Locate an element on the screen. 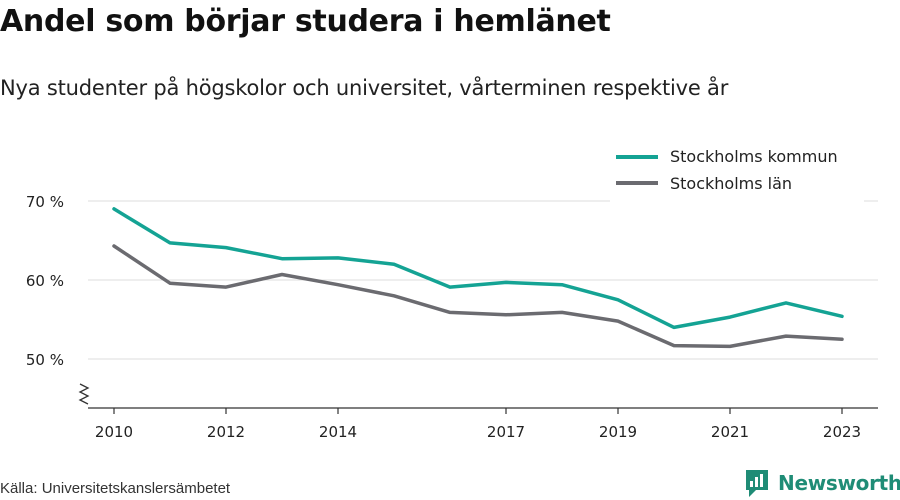 The width and height of the screenshot is (900, 500). chart-title: Andel som börjar studera i hemlänet is located at coordinates (305, 21).